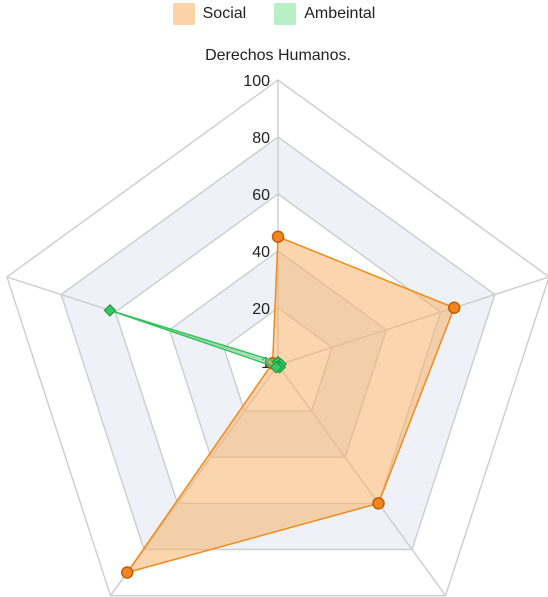 This screenshot has width=548, height=597. I want to click on legend: Social Ambeintal, so click(274, 14).